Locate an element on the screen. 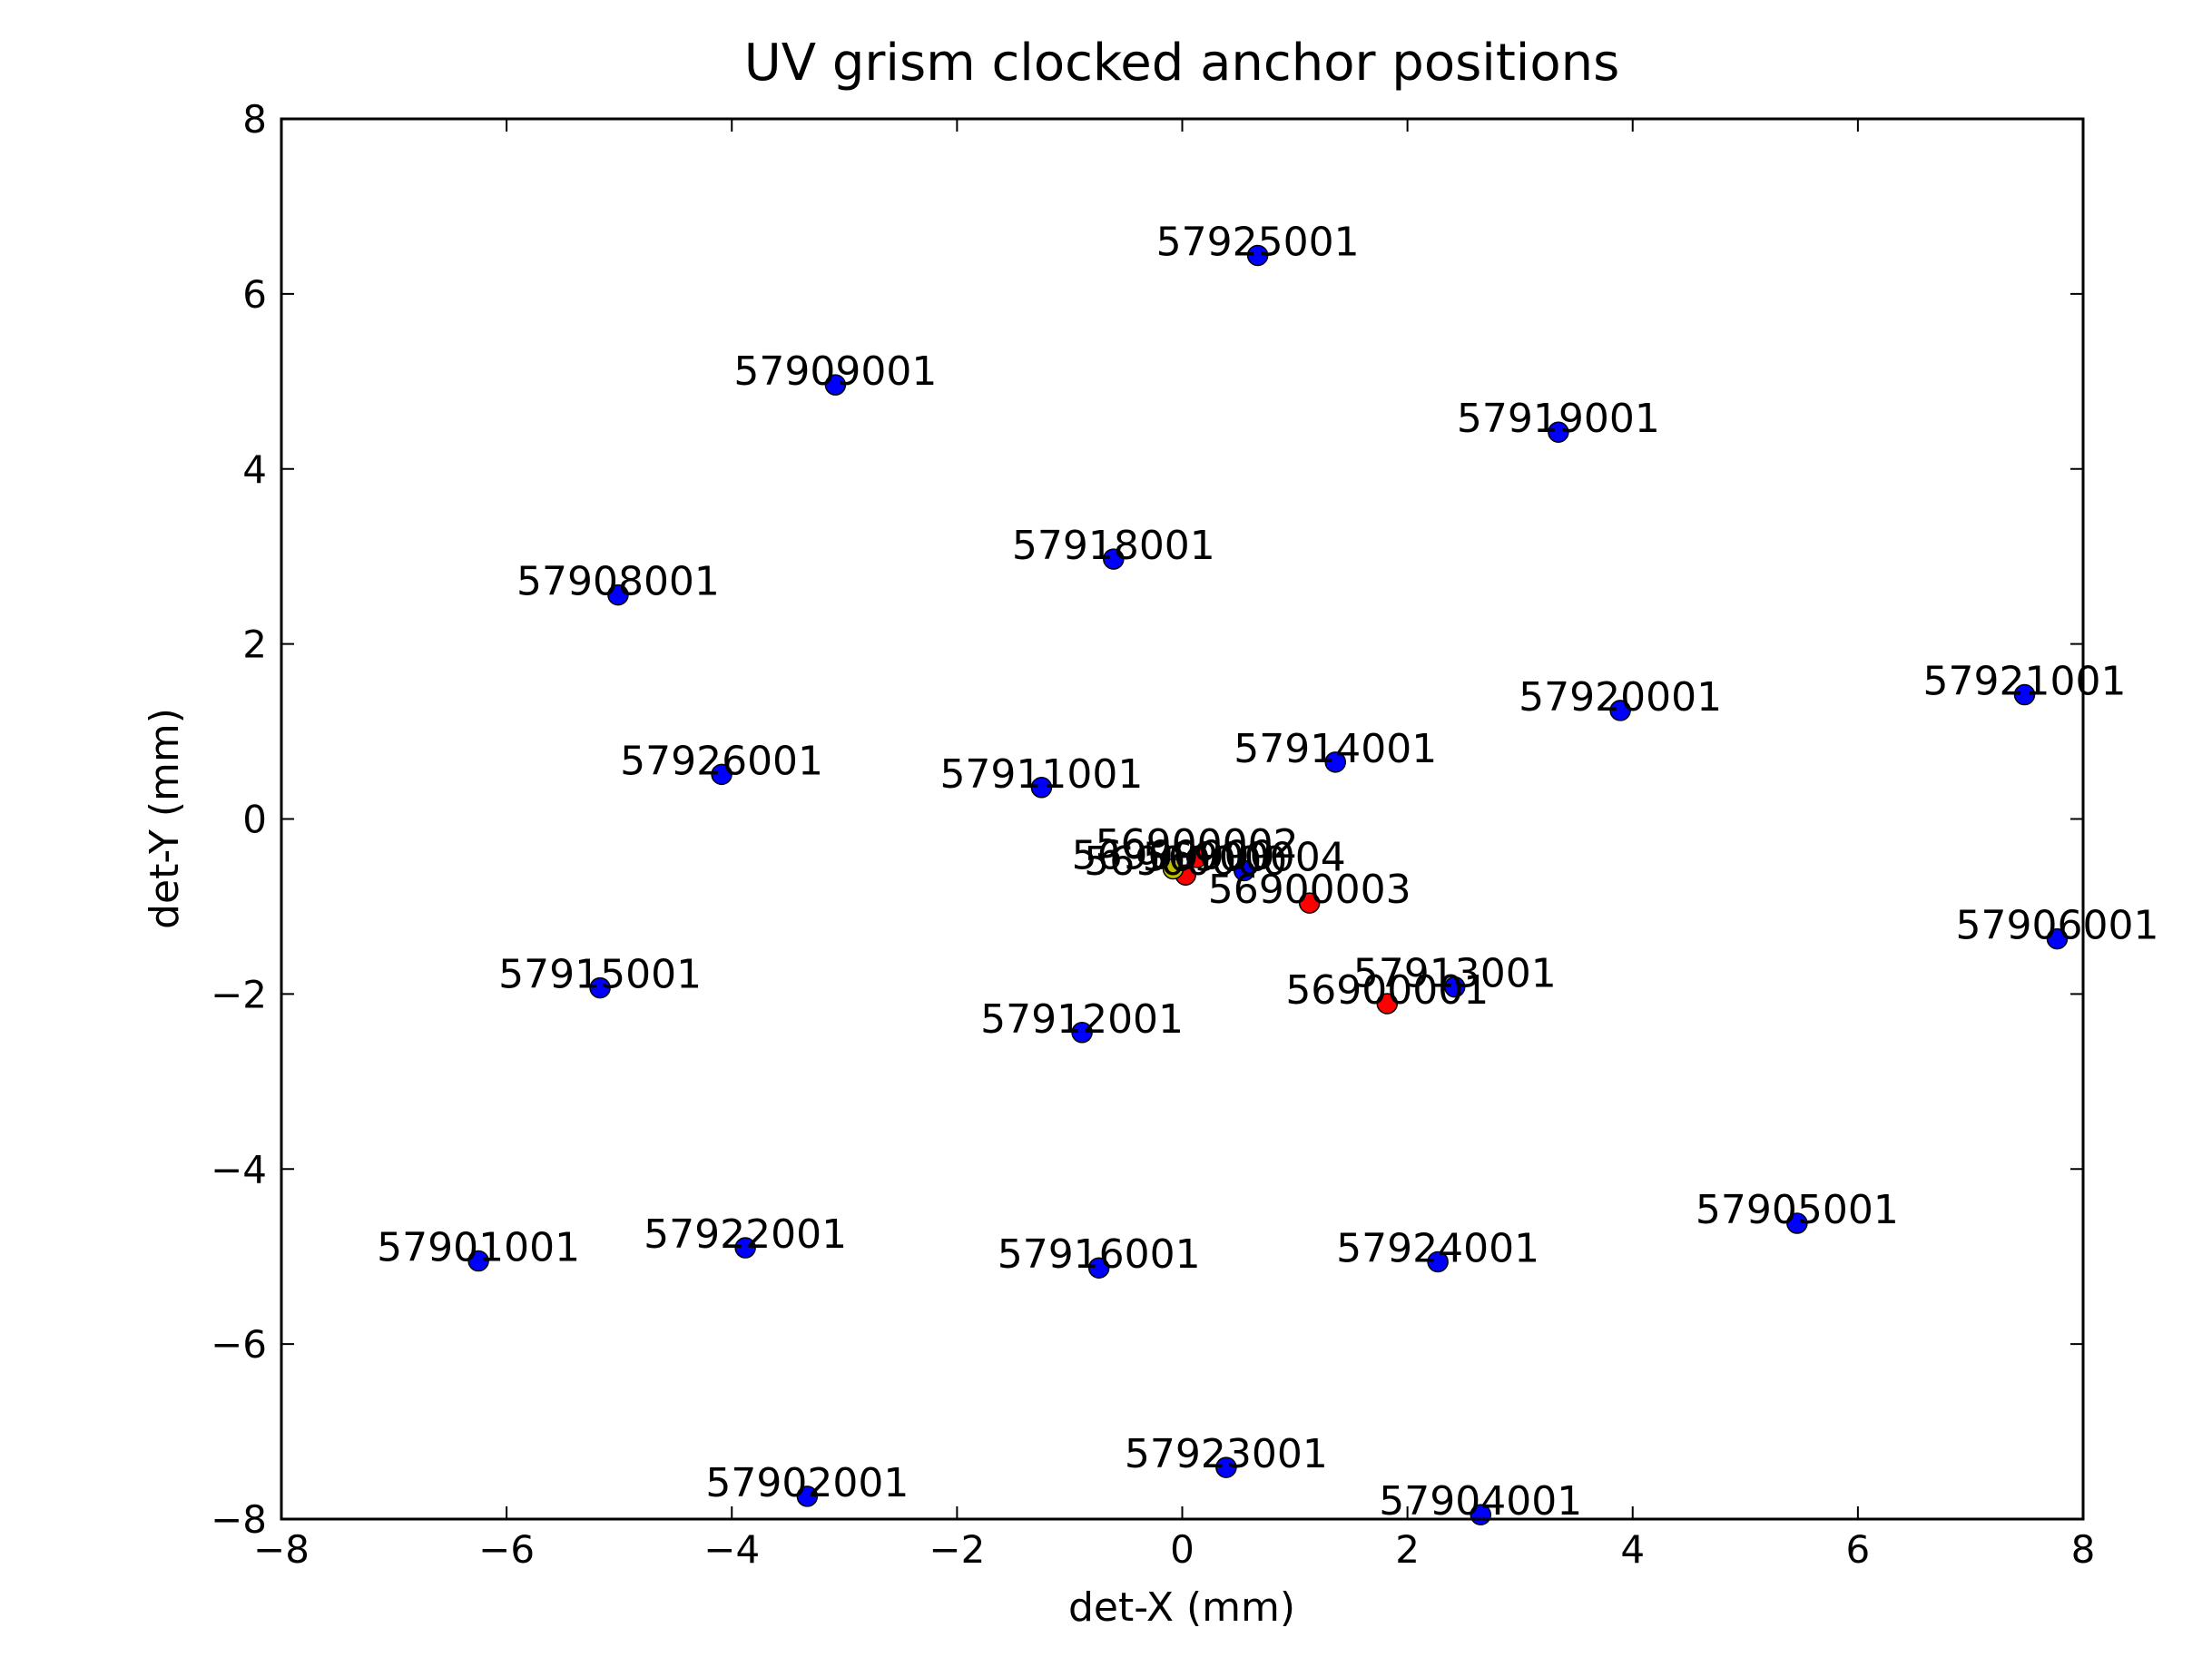 This screenshot has height=1667, width=2212. point-label: 57905001 is located at coordinates (1797, 1210).